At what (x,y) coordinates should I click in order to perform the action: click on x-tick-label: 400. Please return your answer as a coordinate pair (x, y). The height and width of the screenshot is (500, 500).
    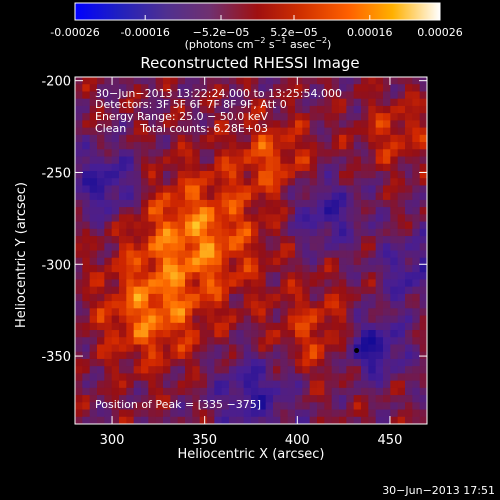
    Looking at the image, I should click on (297, 440).